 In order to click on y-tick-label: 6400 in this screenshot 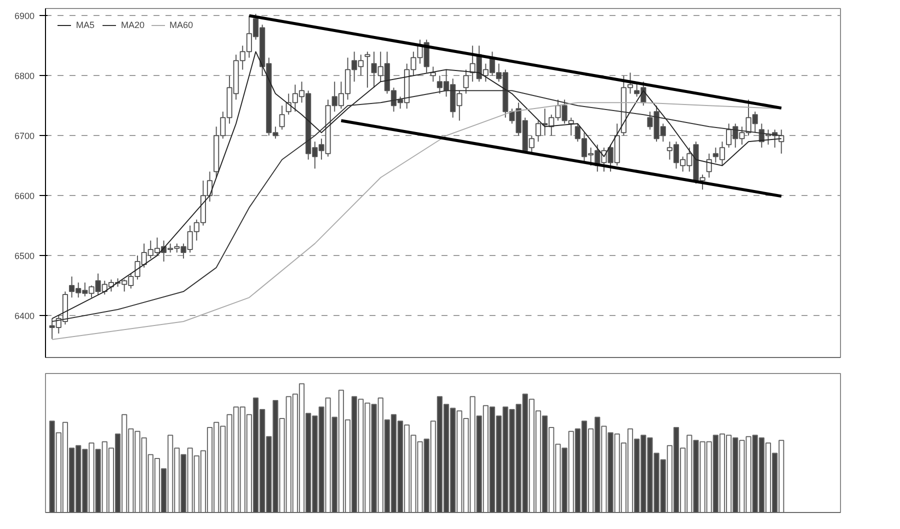, I will do `click(24, 316)`.